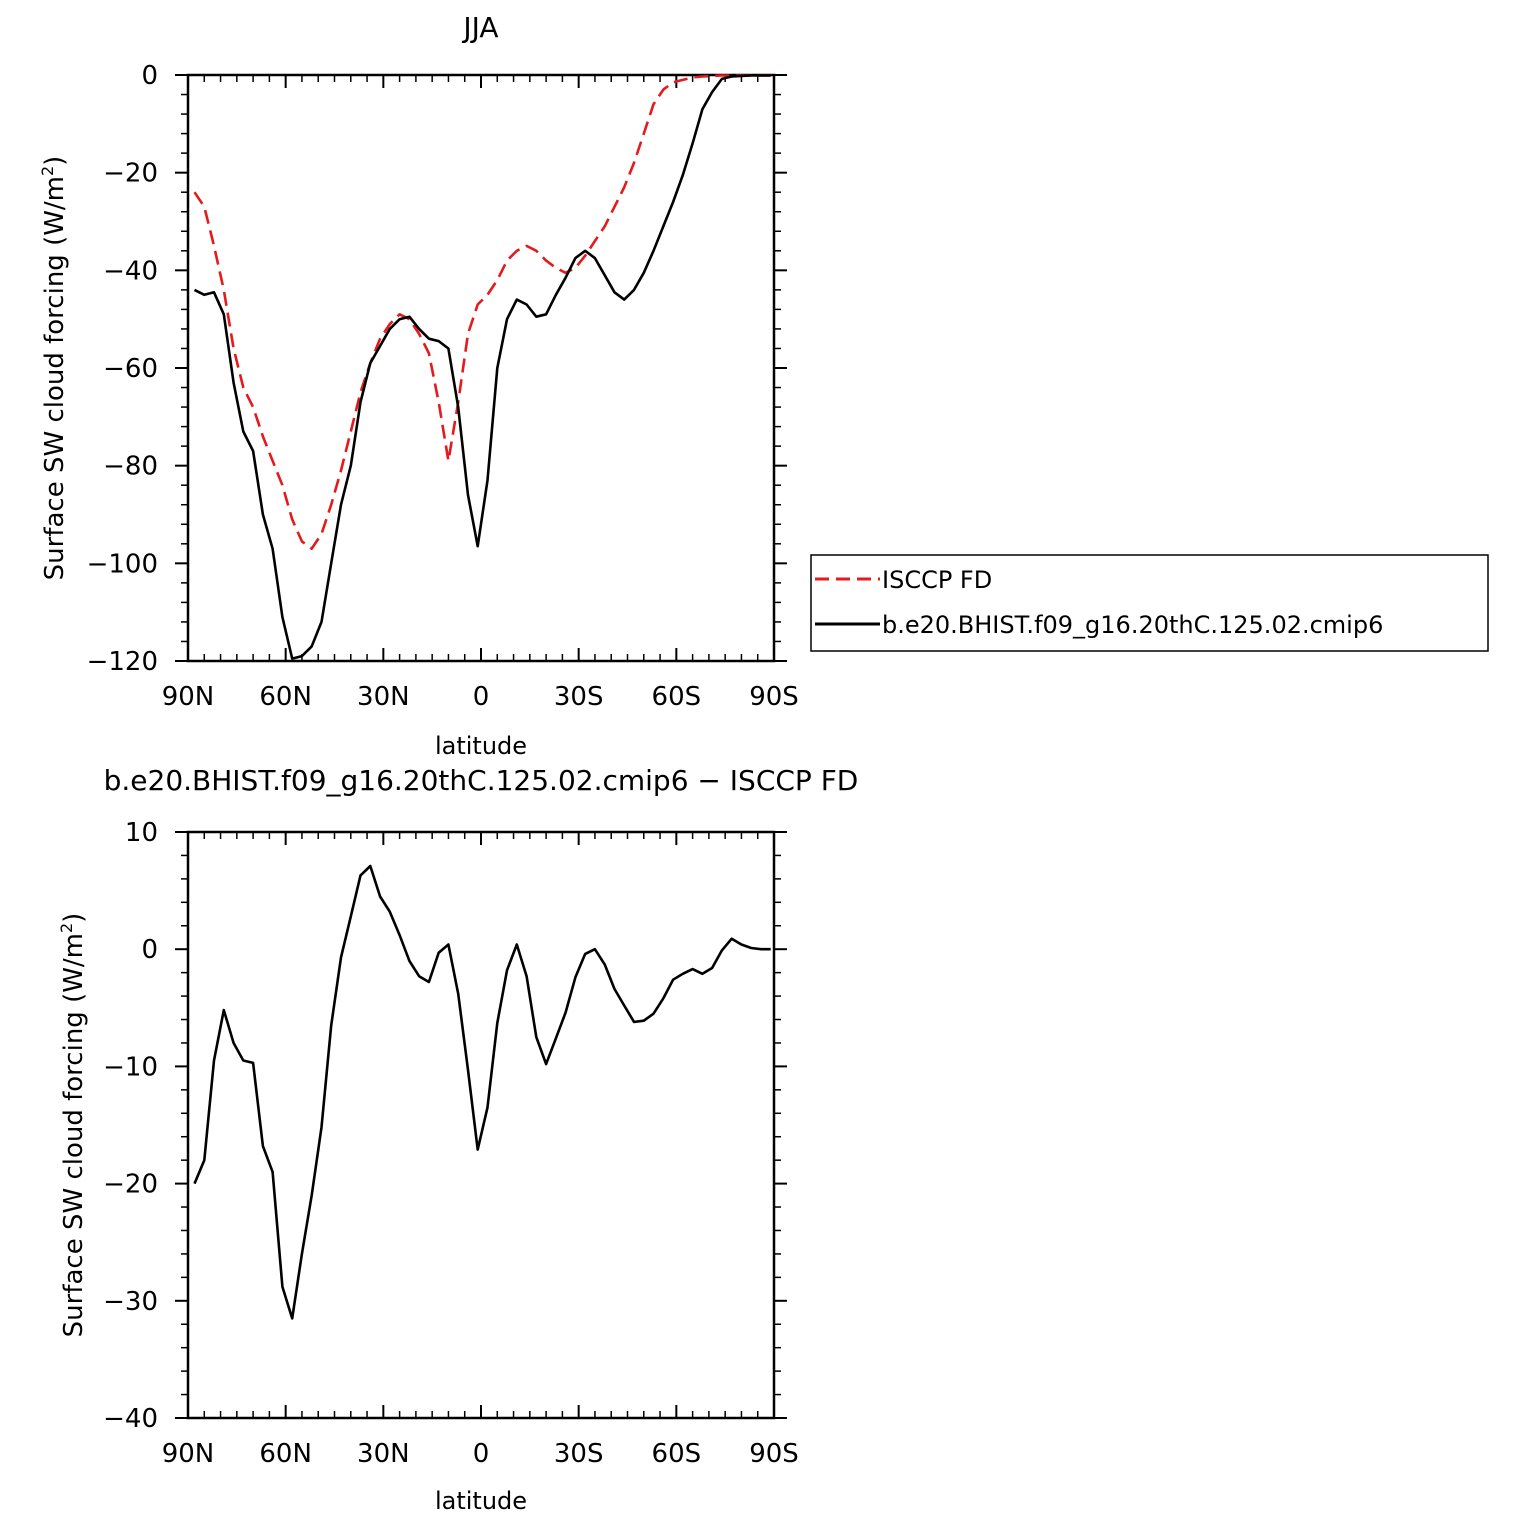 Image resolution: width=1524 pixels, height=1524 pixels. I want to click on legend-box, so click(1149, 603).